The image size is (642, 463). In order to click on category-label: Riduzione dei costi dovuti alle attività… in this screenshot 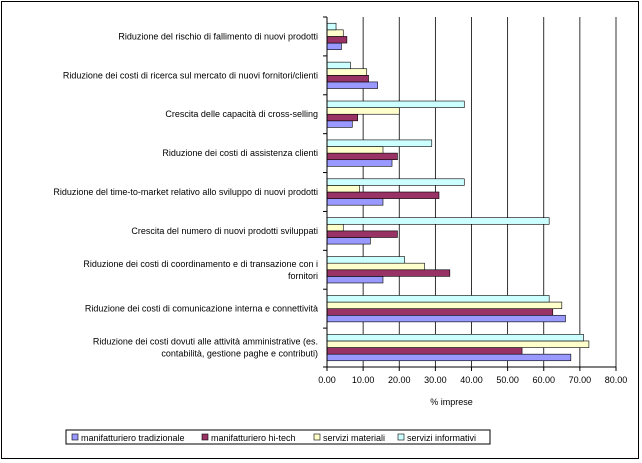, I will do `click(205, 342)`.